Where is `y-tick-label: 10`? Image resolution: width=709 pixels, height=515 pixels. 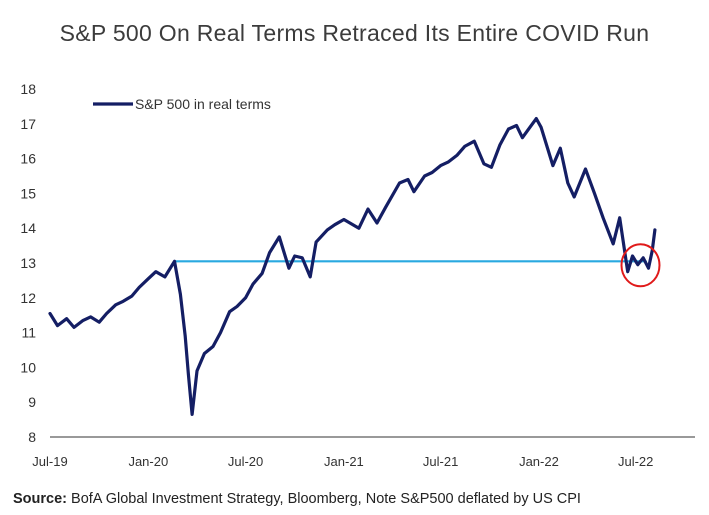 y-tick-label: 10 is located at coordinates (28, 367).